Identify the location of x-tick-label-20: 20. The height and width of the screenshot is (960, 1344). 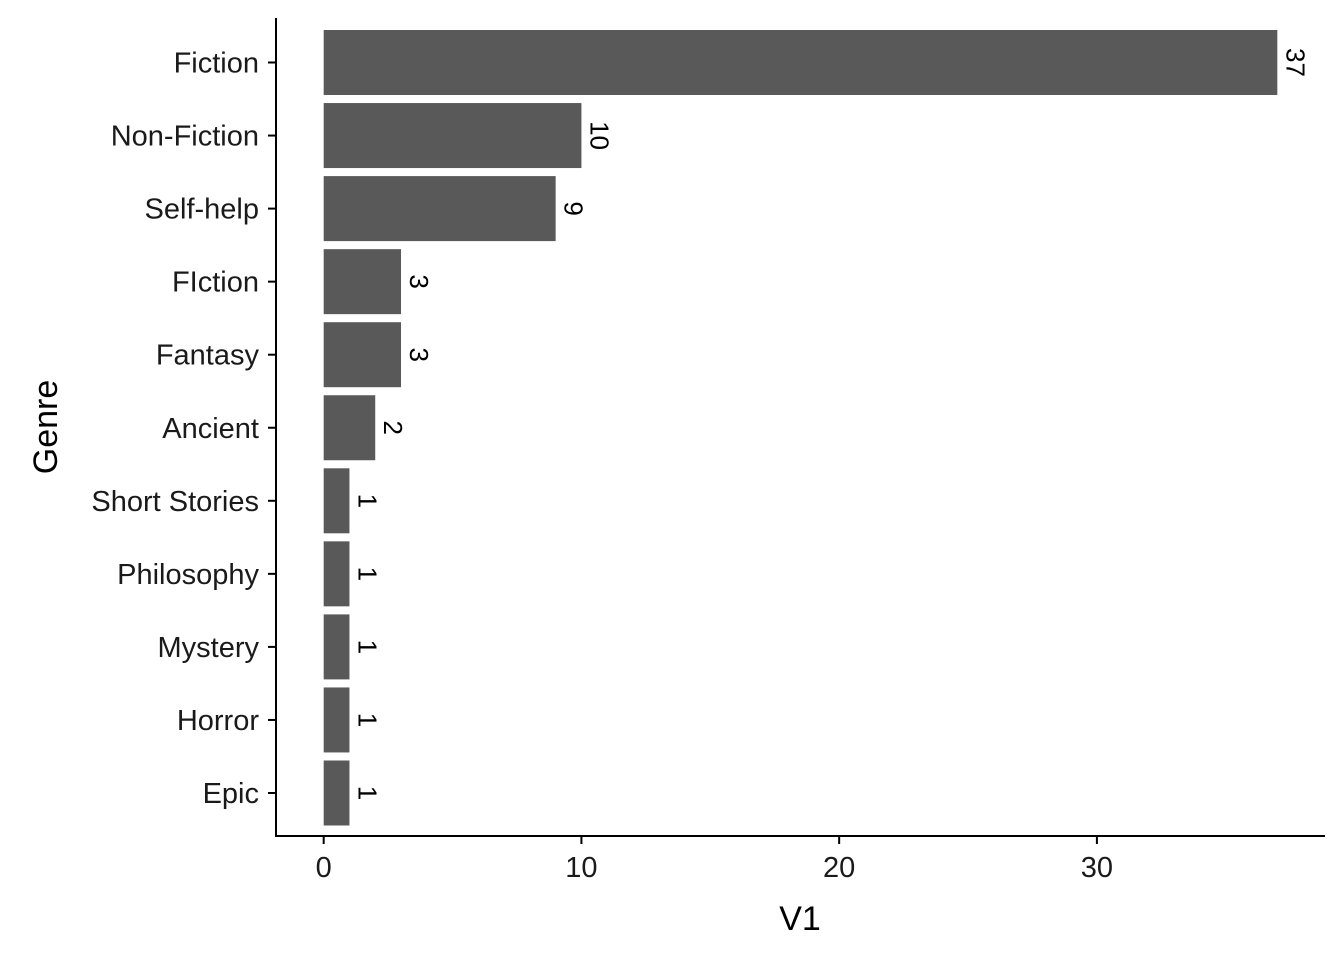
(839, 868).